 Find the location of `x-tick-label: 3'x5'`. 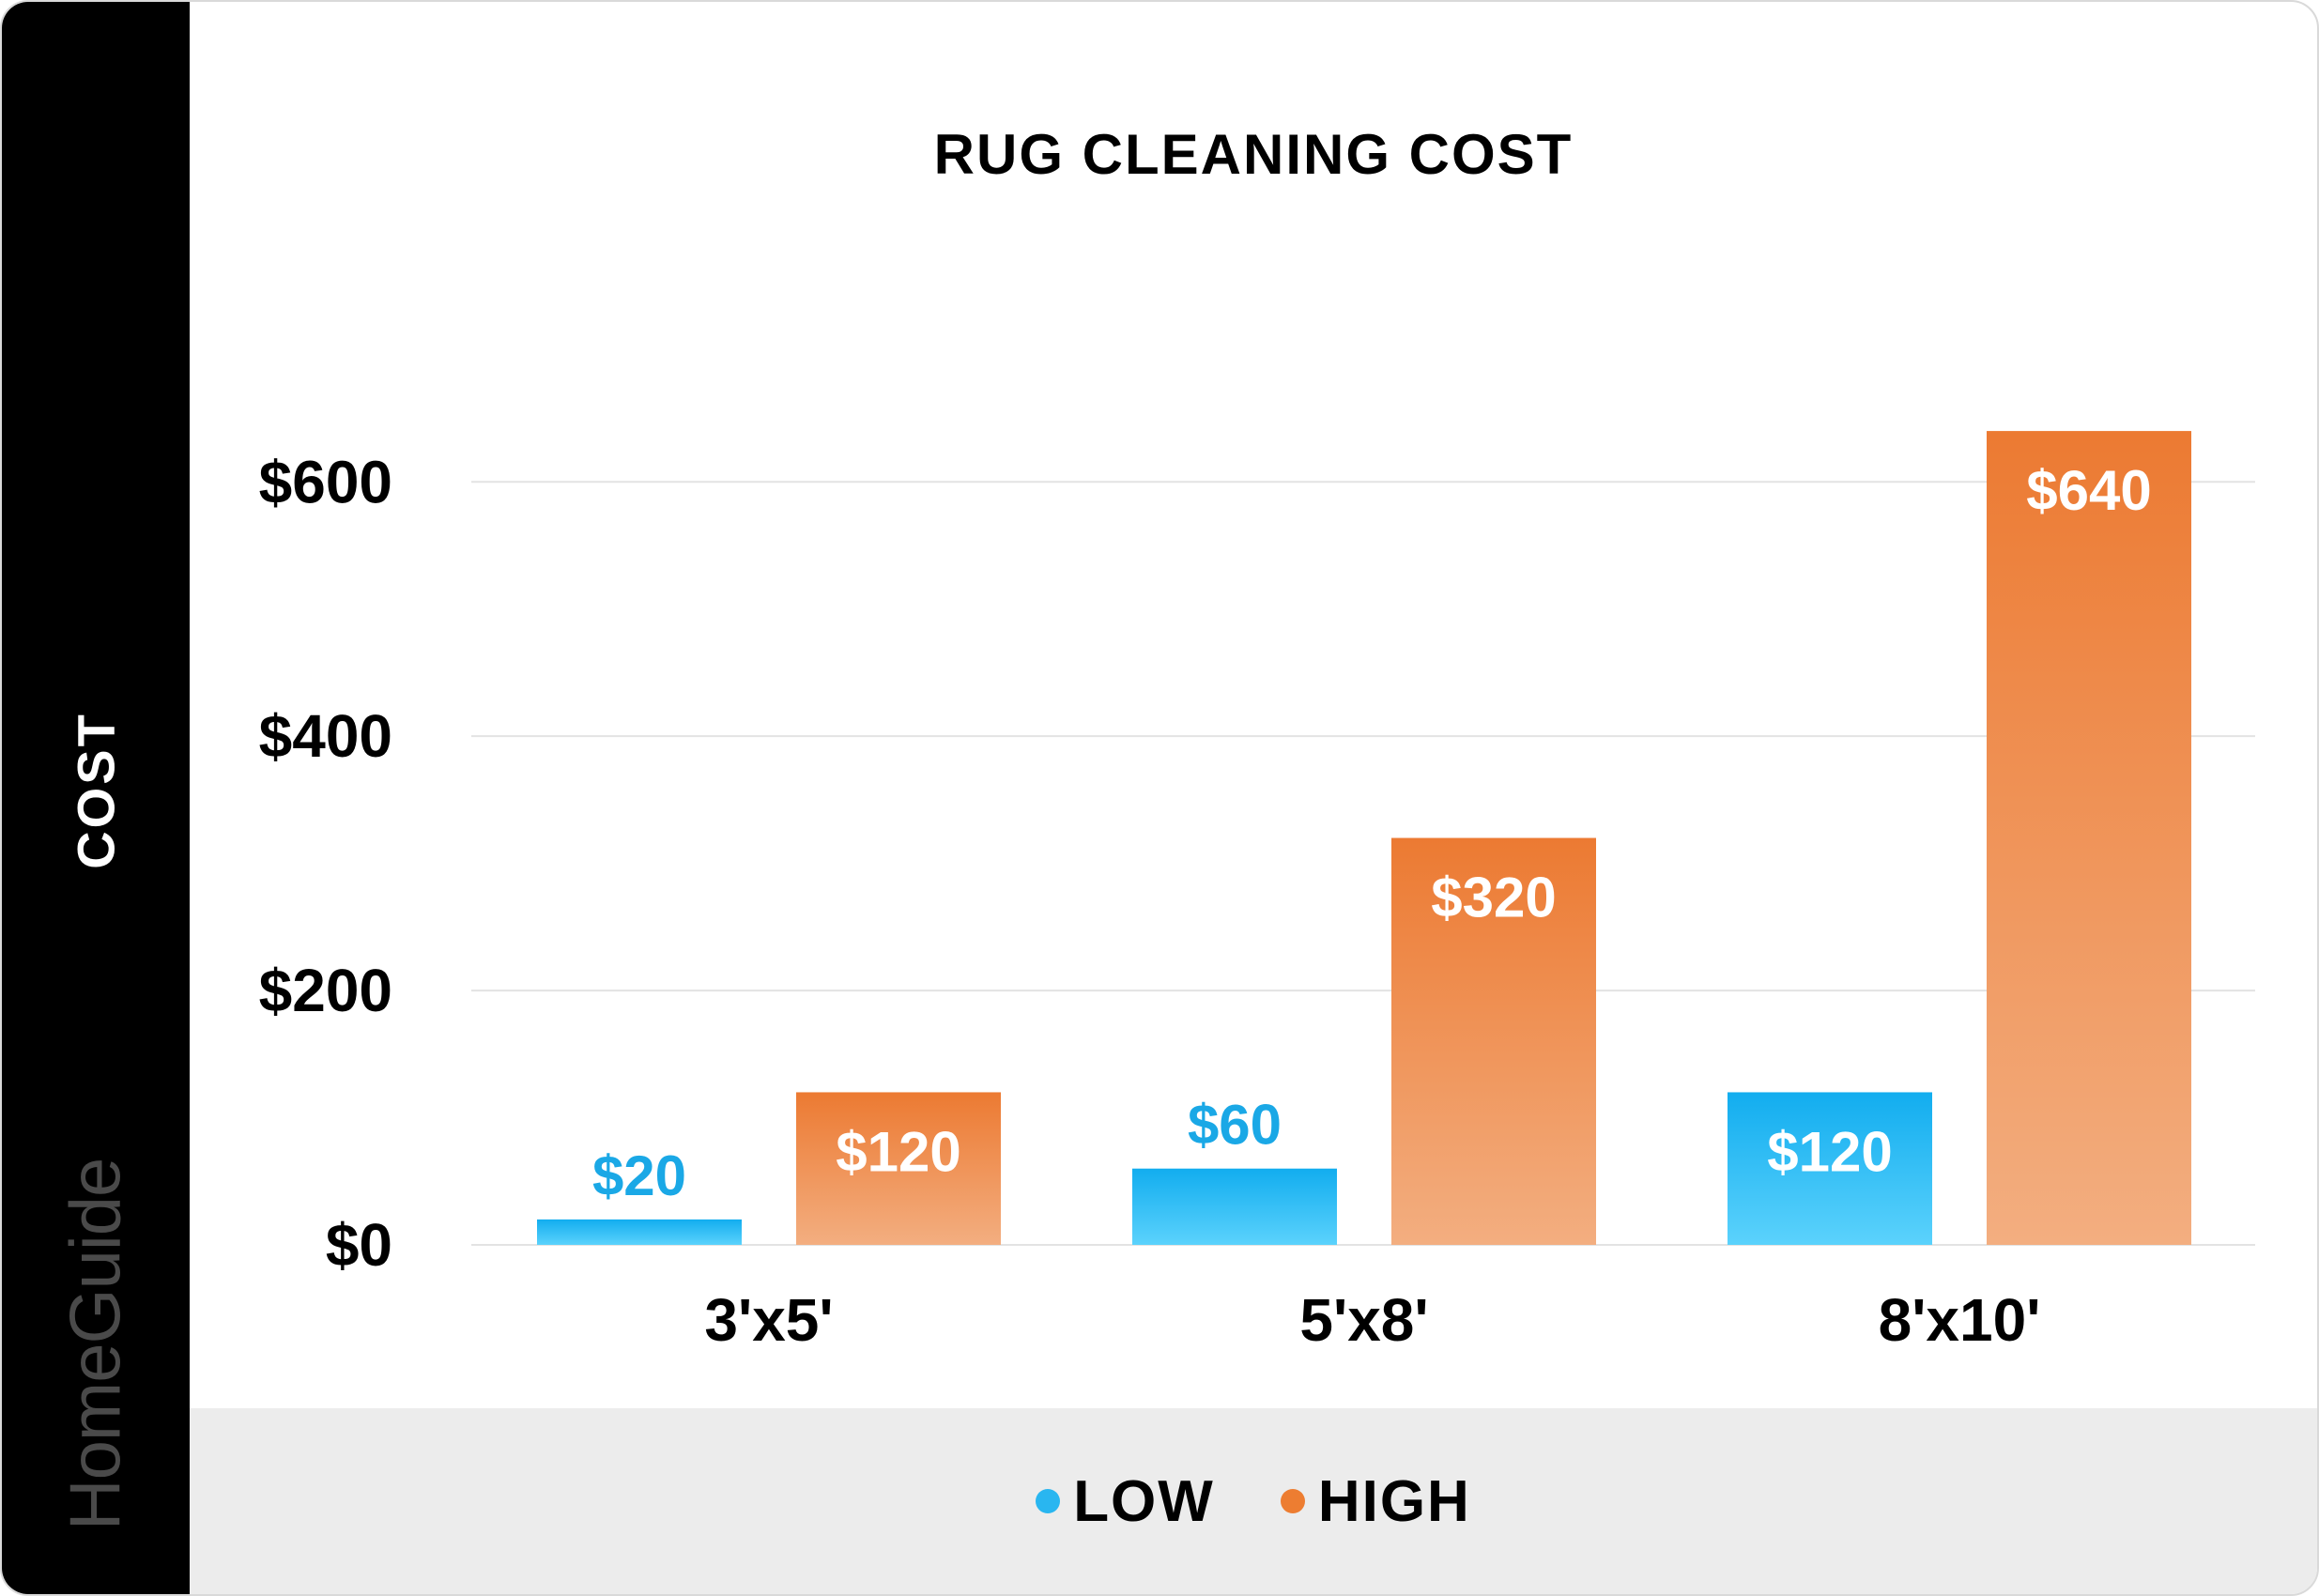

x-tick-label: 3'x5' is located at coordinates (768, 1320).